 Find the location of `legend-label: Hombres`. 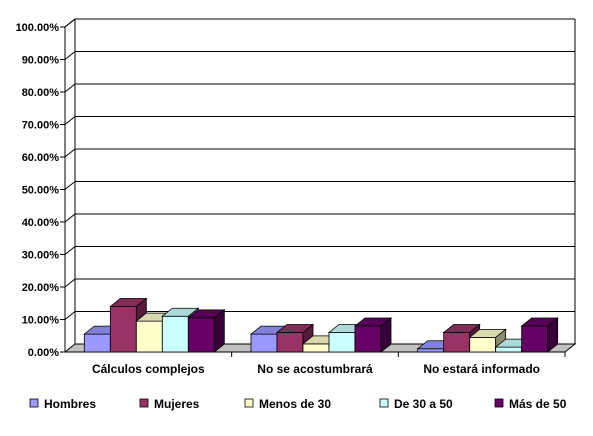

legend-label: Hombres is located at coordinates (70, 404).